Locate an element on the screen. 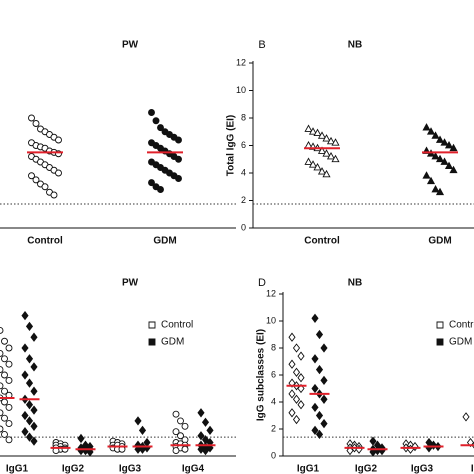 This screenshot has width=474, height=474. y-tick-label: 0 is located at coordinates (243, 227).